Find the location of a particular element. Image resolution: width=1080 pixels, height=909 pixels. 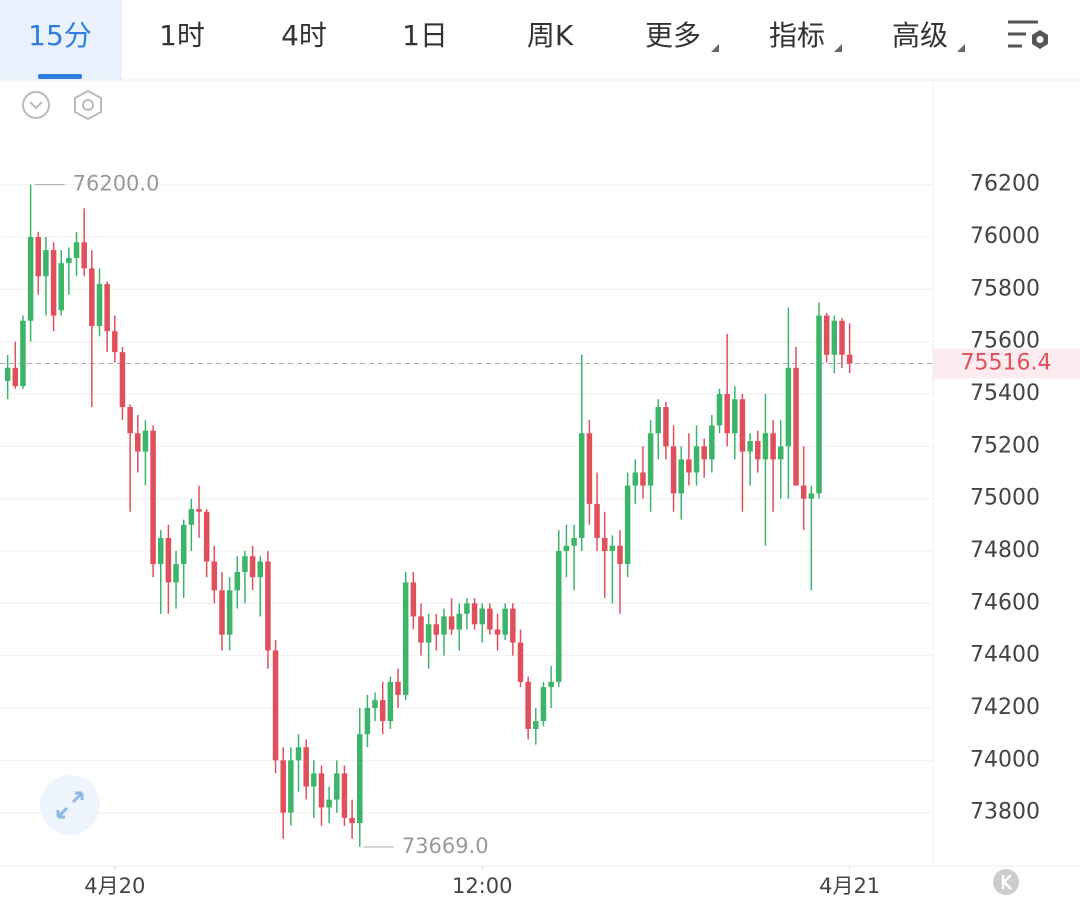

tab: 15分 is located at coordinates (60, 35).